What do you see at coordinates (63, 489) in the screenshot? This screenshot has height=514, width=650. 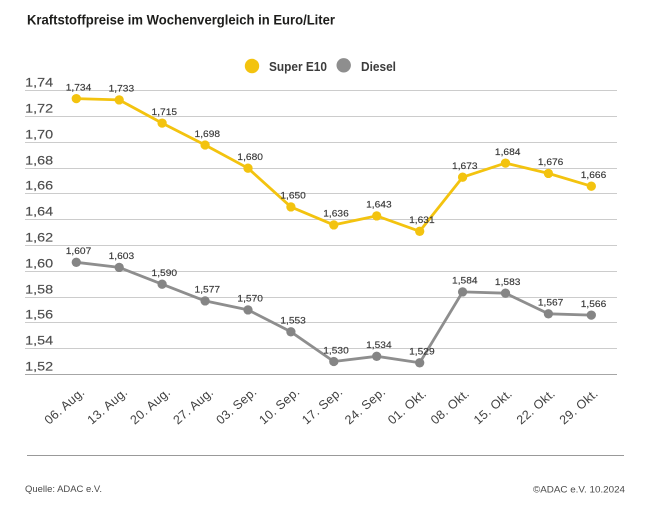 I see `svg-text: Quelle: ADAC e.V.` at bounding box center [63, 489].